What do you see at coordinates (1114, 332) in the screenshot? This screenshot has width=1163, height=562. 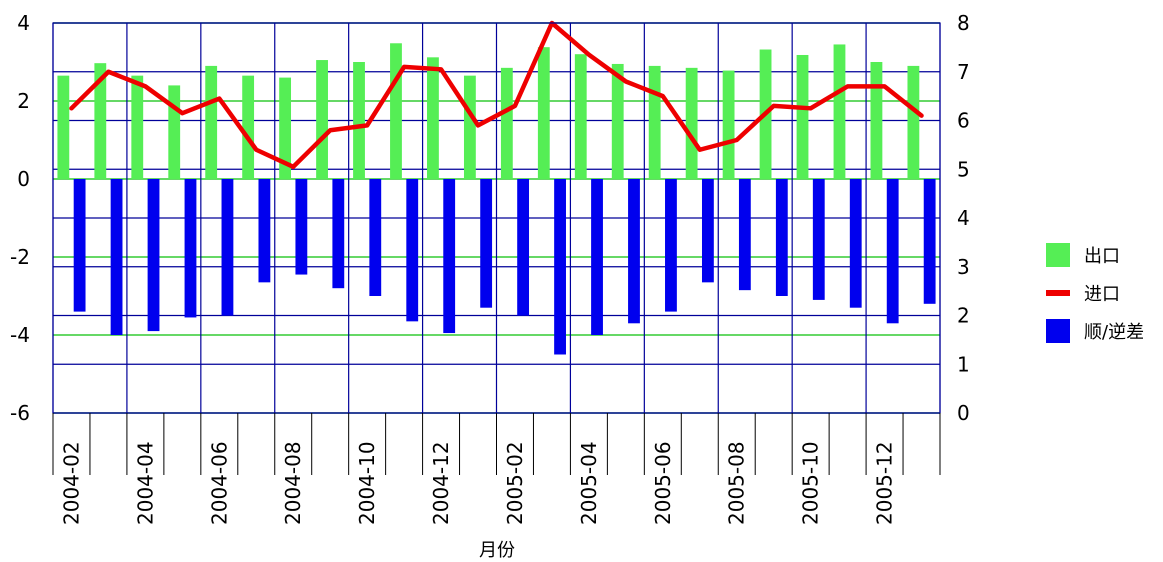 I see `legend-label: 顺/逆差` at bounding box center [1114, 332].